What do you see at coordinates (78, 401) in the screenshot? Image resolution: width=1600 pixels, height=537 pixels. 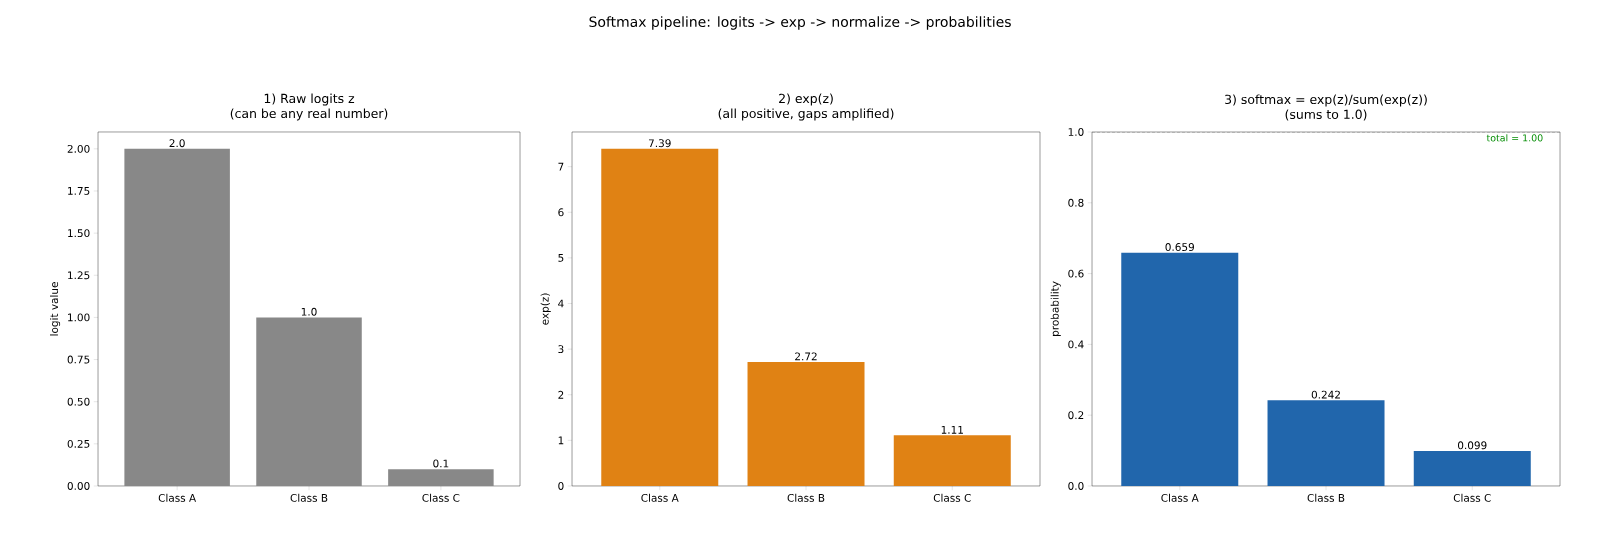 I see `y-tick-label: 0.50` at bounding box center [78, 401].